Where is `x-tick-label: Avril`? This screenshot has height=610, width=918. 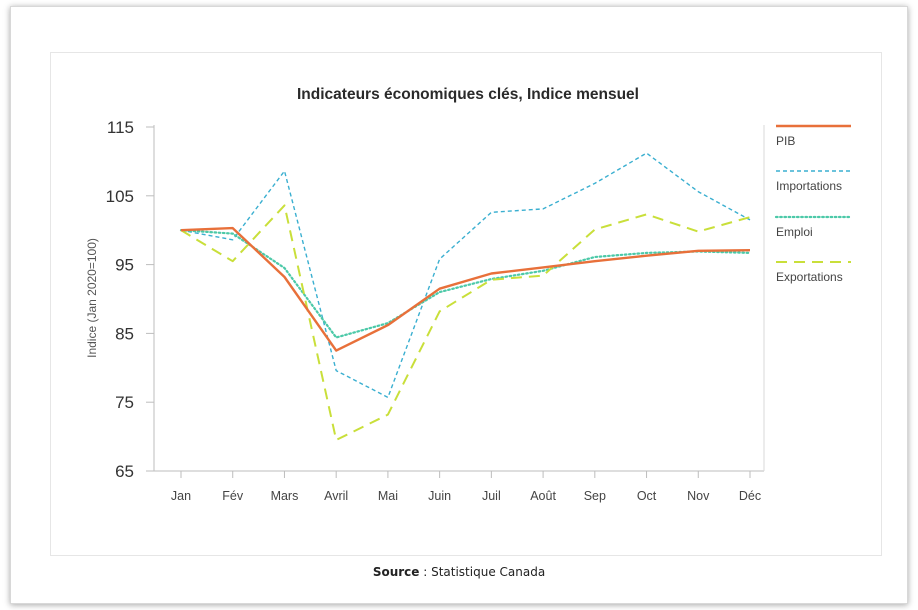 x-tick-label: Avril is located at coordinates (336, 496).